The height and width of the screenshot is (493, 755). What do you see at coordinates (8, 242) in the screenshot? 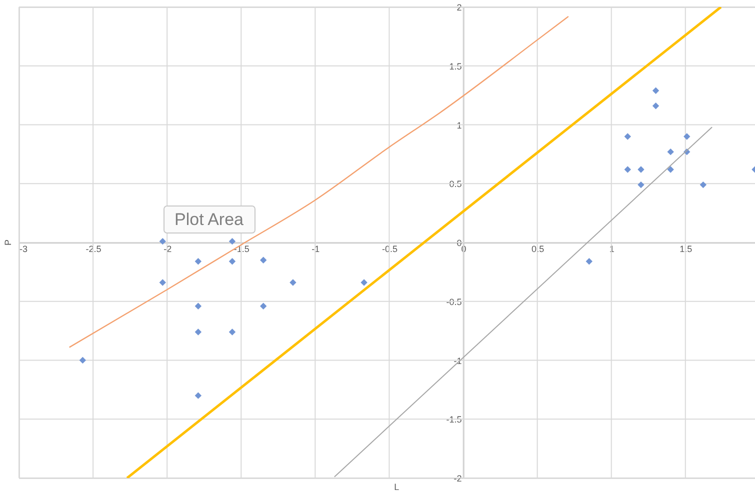
I see `y-axis-title: P` at bounding box center [8, 242].